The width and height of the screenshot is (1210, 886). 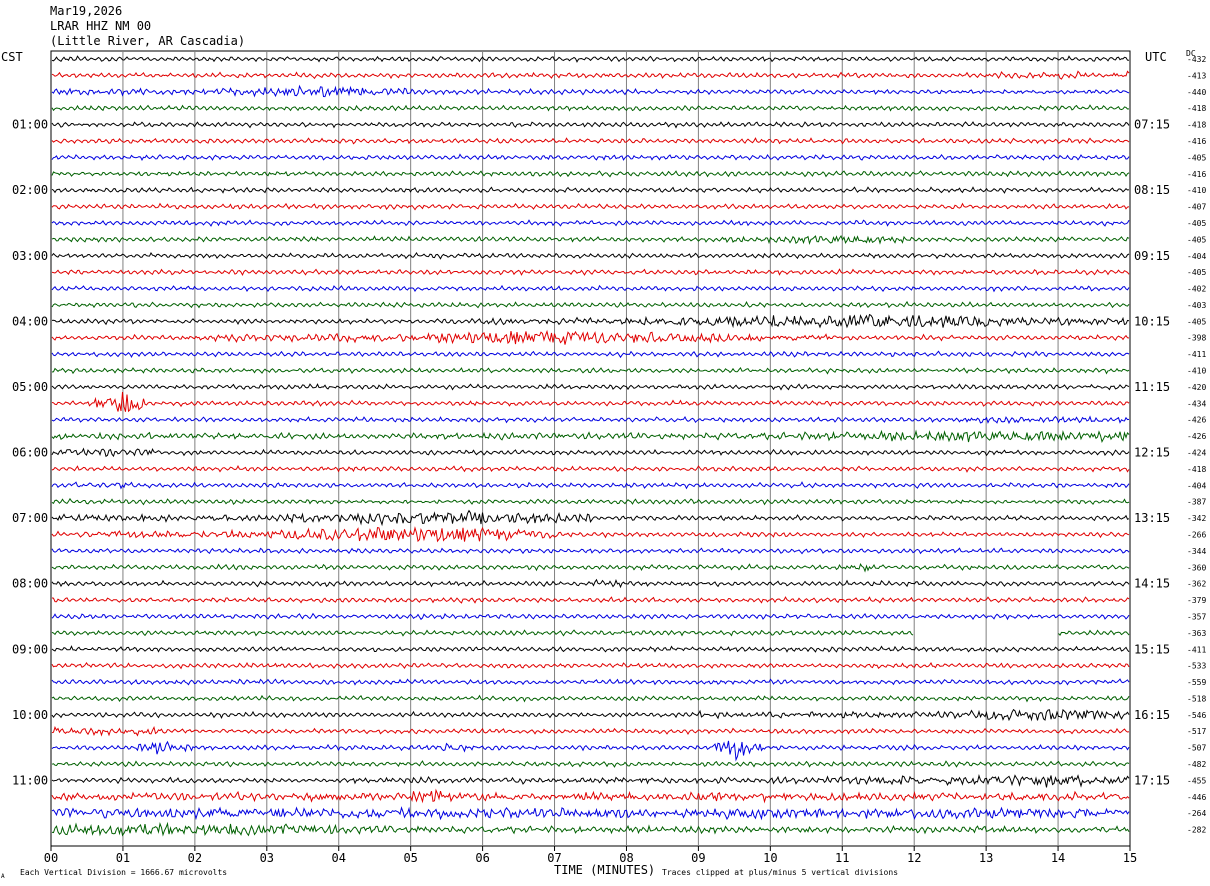 What do you see at coordinates (1152, 584) in the screenshot?
I see `right-hour-label: 14:15` at bounding box center [1152, 584].